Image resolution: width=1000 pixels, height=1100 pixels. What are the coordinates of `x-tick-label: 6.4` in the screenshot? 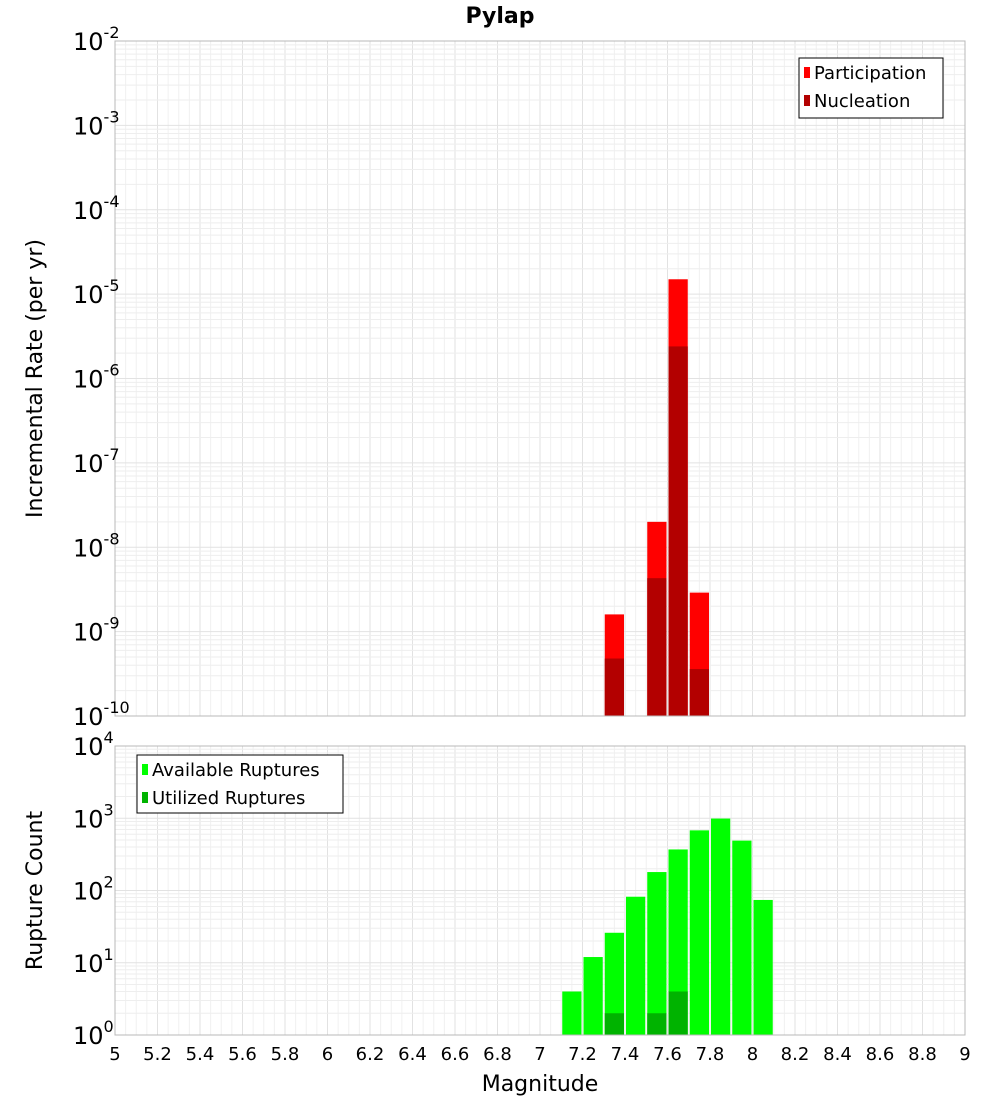 It's located at (412, 1054).